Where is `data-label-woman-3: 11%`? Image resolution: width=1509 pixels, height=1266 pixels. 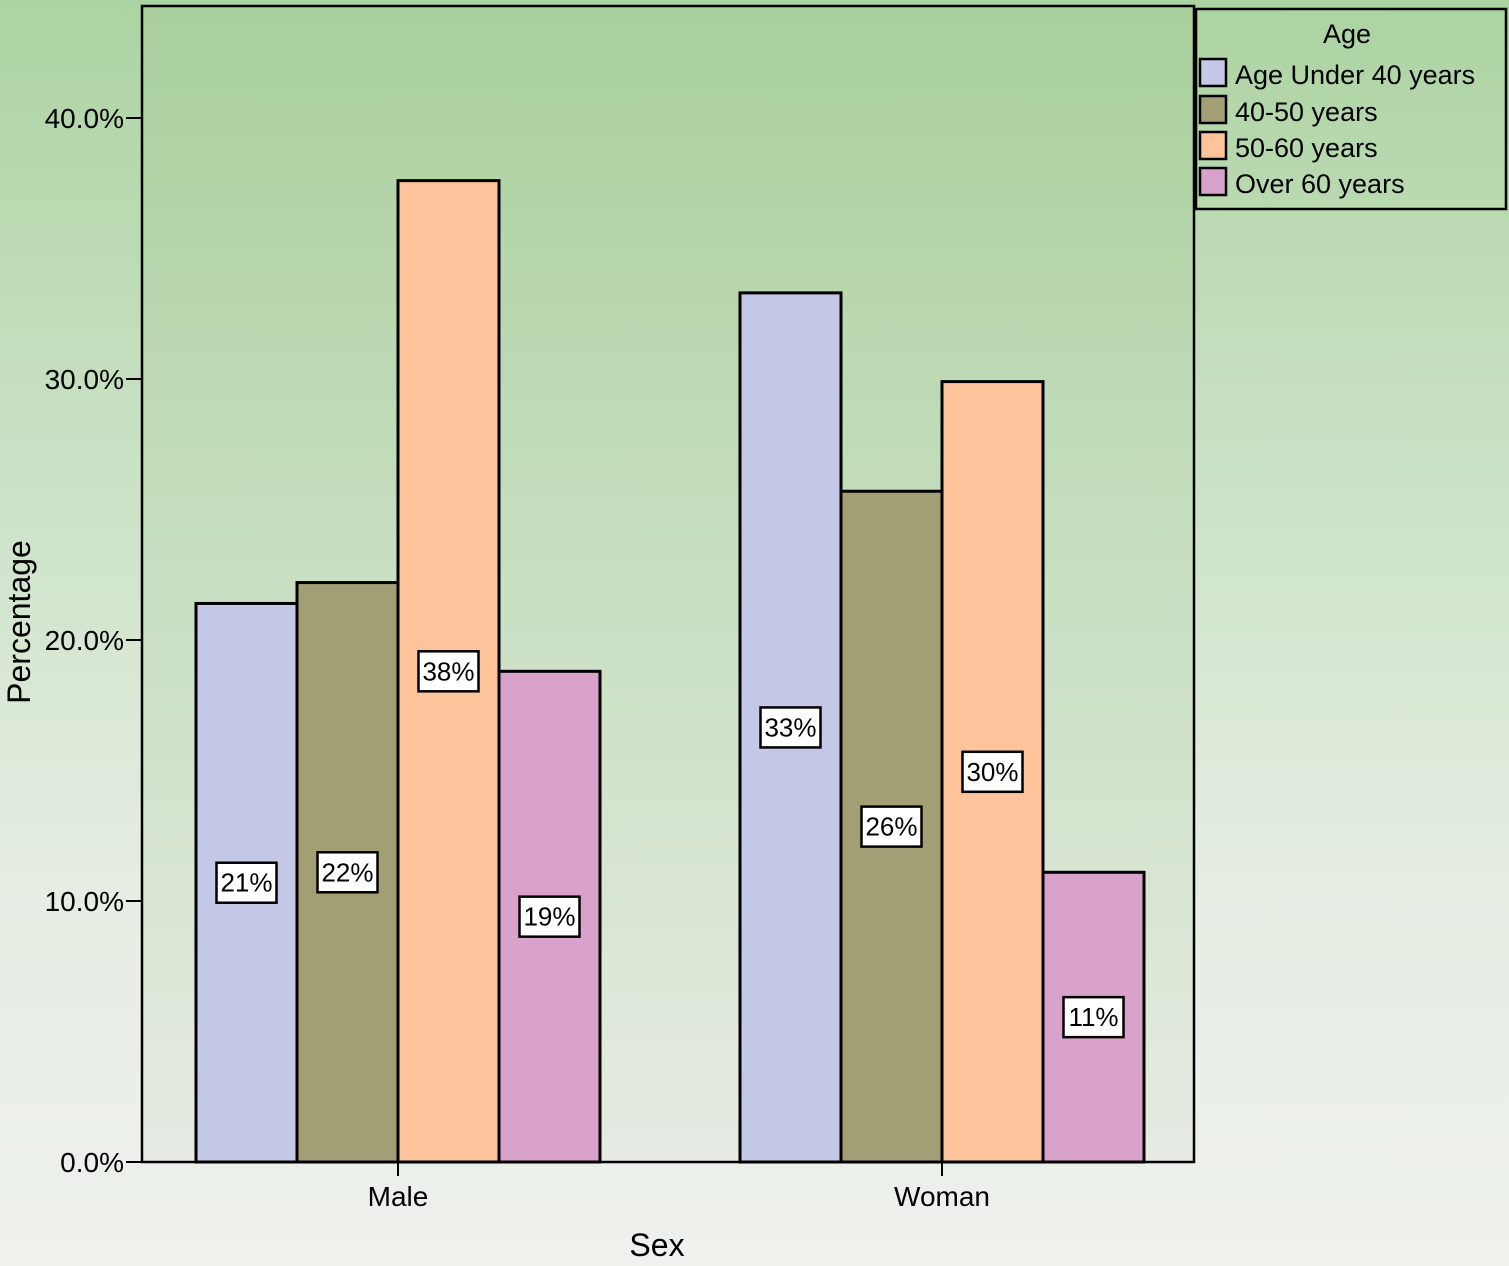 data-label-woman-3: 11% is located at coordinates (1093, 1017).